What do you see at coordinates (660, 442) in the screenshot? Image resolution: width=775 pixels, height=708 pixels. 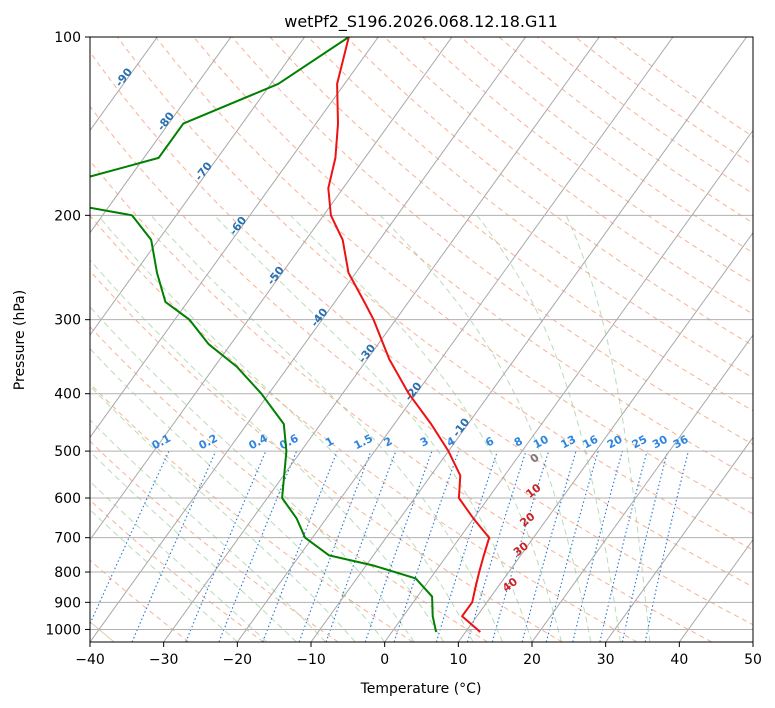 I see `mixing-ratio-label: 30` at bounding box center [660, 442].